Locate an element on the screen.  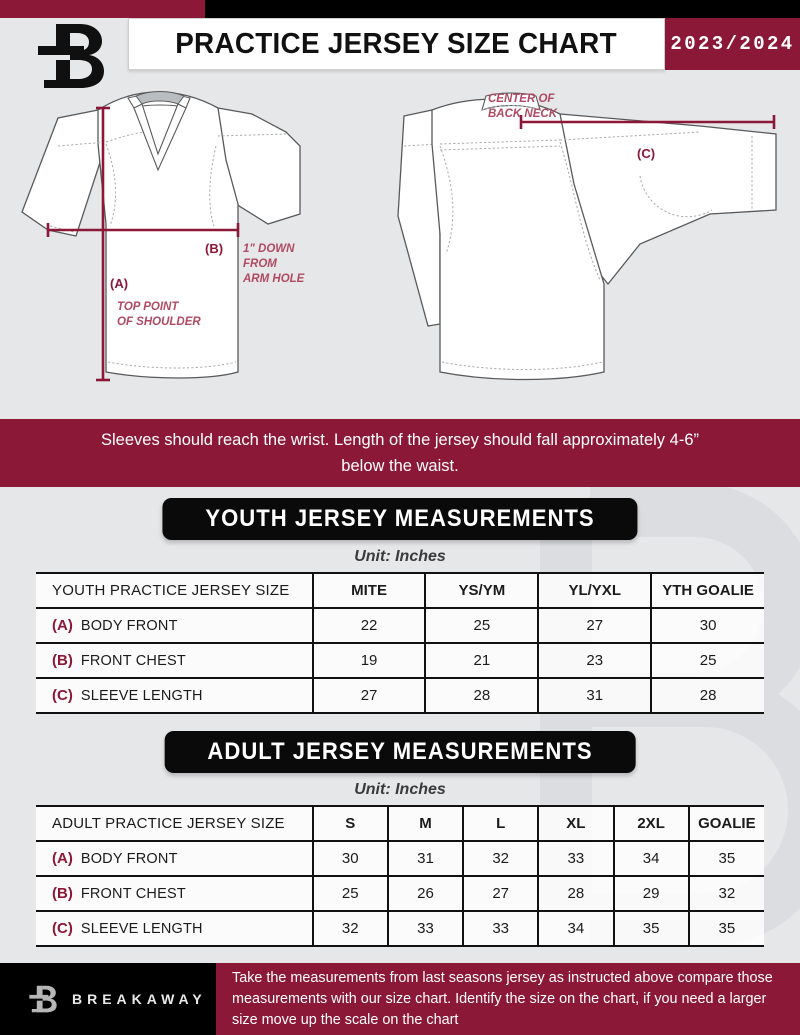
youth-section-label: YOUTH JERSEY MEASUREMENTS is located at coordinates (400, 518).